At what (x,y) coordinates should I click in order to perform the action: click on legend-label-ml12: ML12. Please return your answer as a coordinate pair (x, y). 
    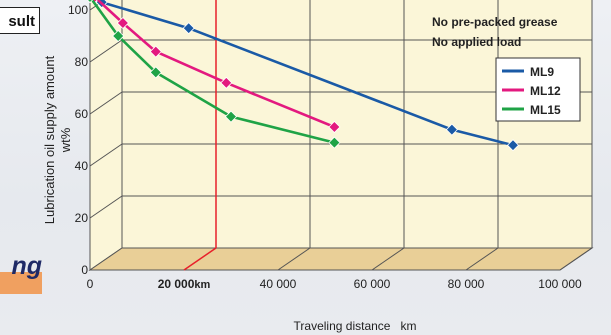
    Looking at the image, I should click on (545, 91).